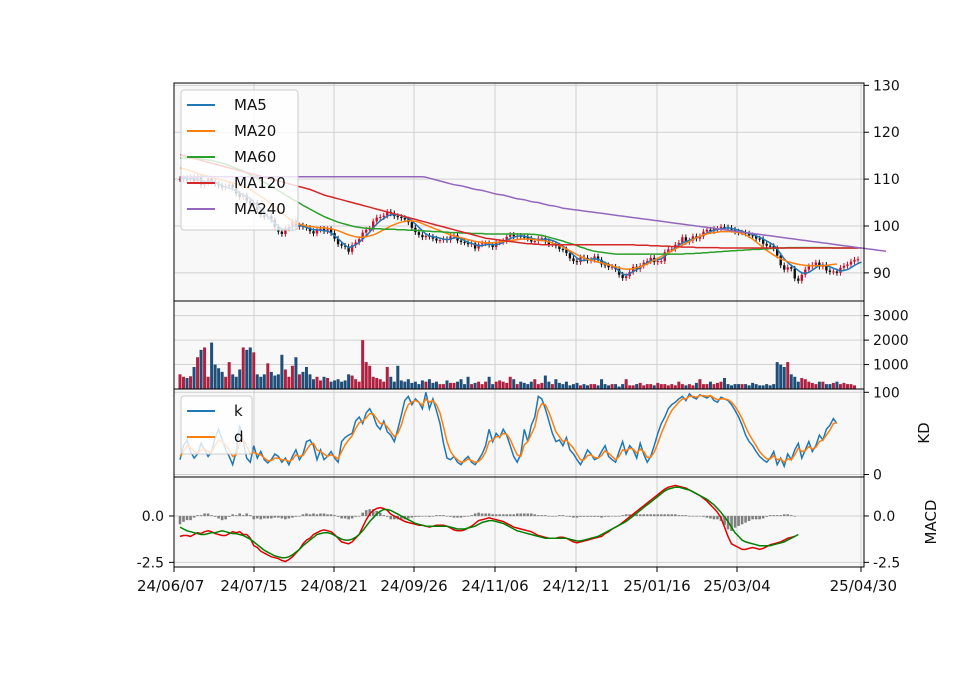 The image size is (960, 694). Describe the element at coordinates (494, 586) in the screenshot. I see `x-tick-label: 24/11/06` at that location.